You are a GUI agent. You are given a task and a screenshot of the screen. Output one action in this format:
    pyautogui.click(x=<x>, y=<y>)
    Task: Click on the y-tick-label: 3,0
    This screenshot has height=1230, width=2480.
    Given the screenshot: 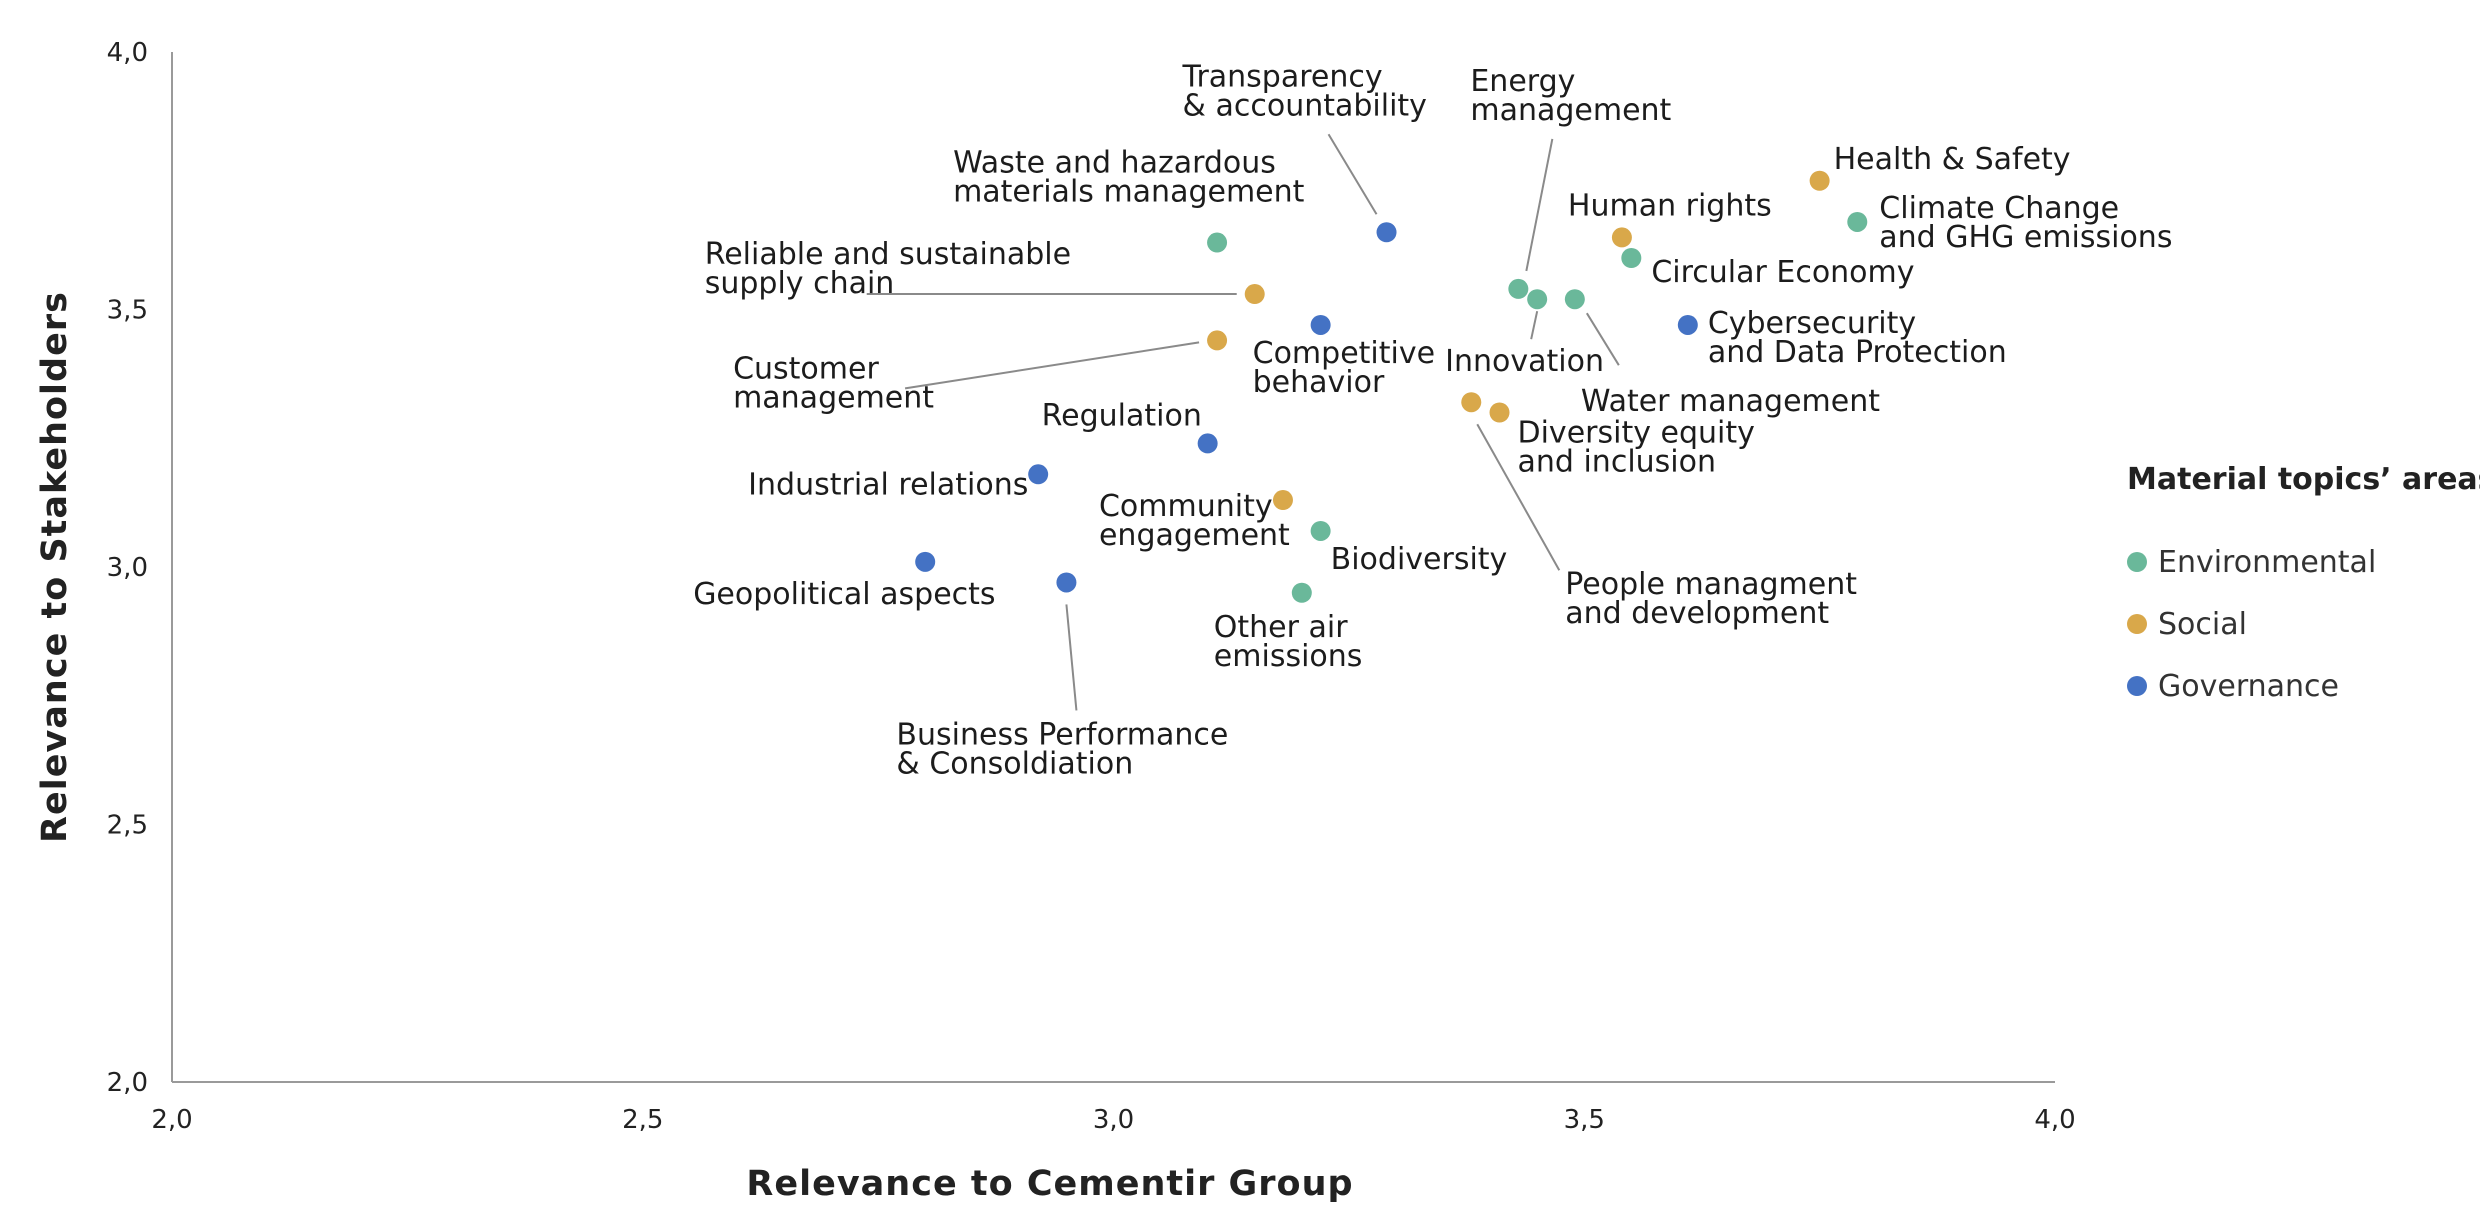 What is the action you would take?
    pyautogui.click(x=127, y=568)
    